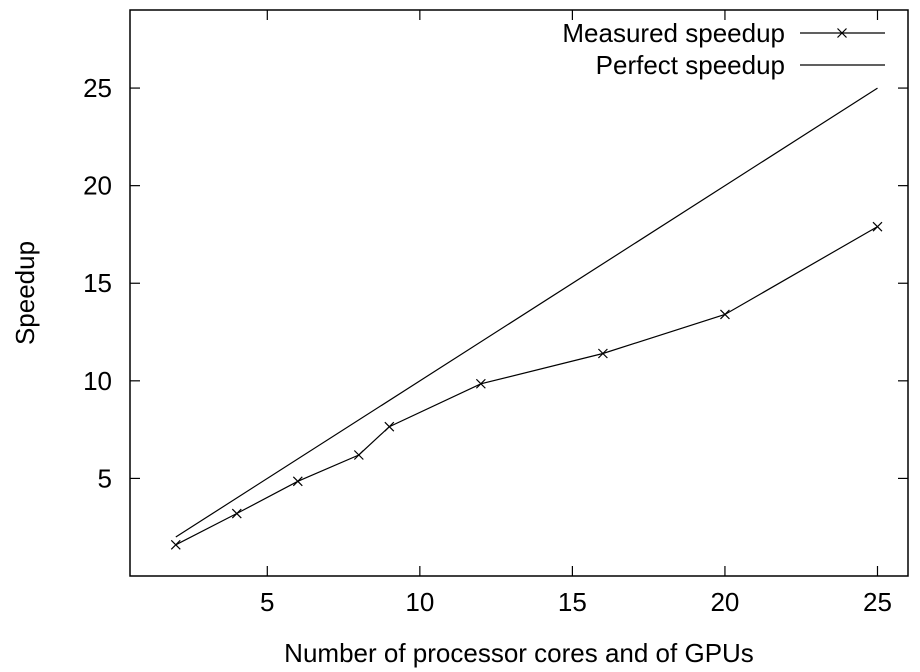 This screenshot has width=920, height=672. I want to click on y-axis-title: Speedup, so click(25, 293).